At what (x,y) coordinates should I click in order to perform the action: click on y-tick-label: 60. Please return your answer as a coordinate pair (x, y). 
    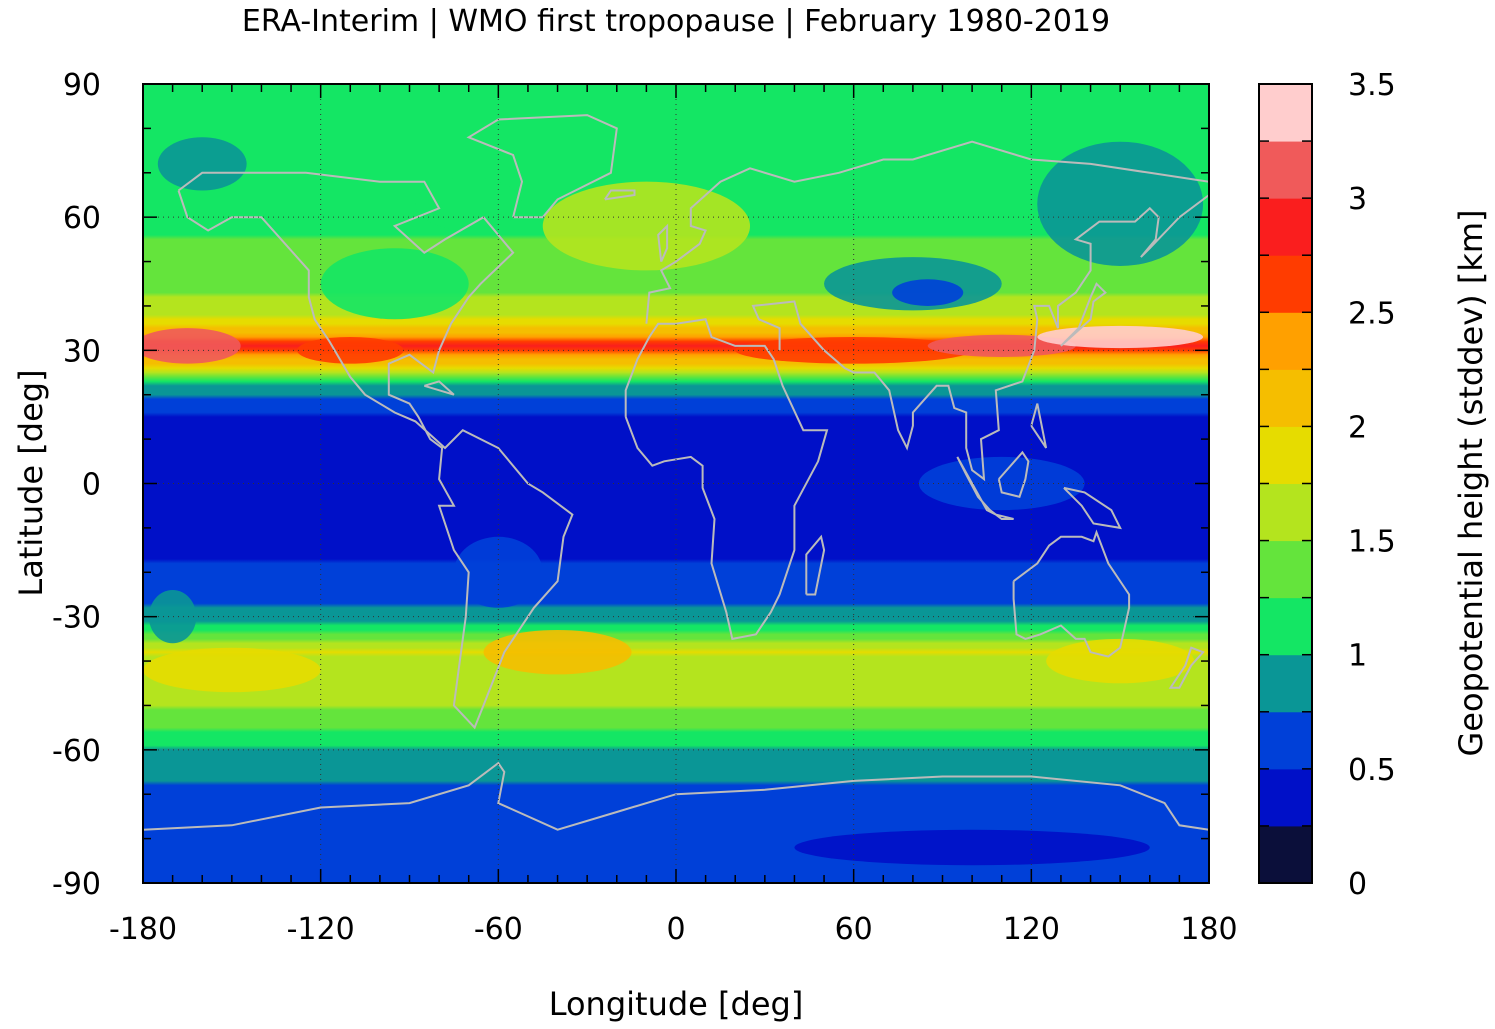
    Looking at the image, I should click on (82, 218).